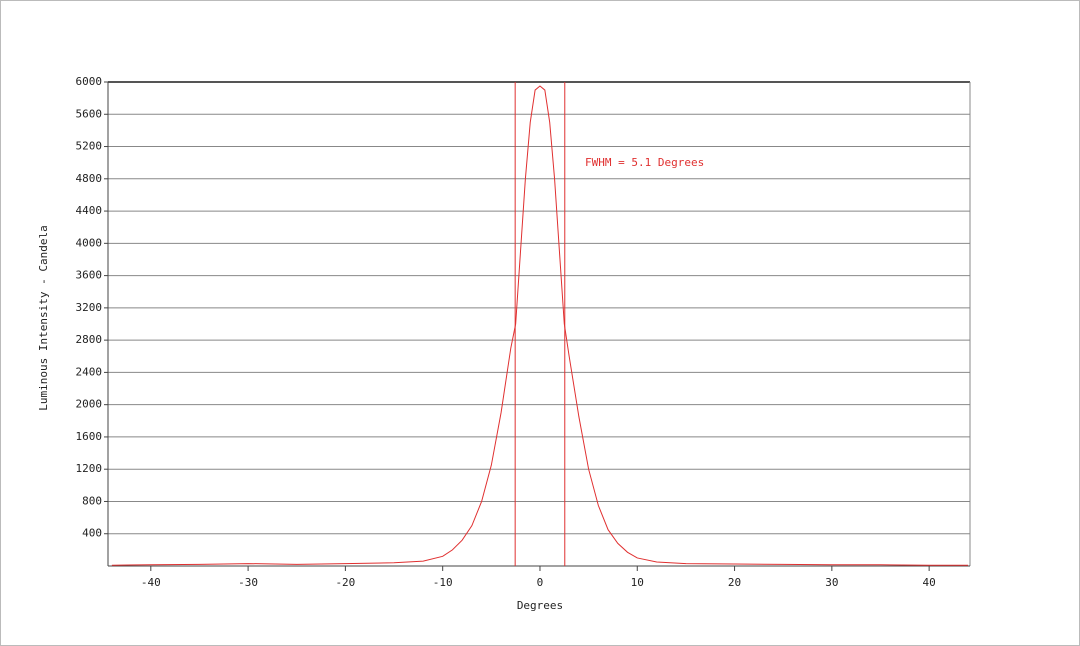  Describe the element at coordinates (89, 339) in the screenshot. I see `y-tick-label: 2800` at that location.